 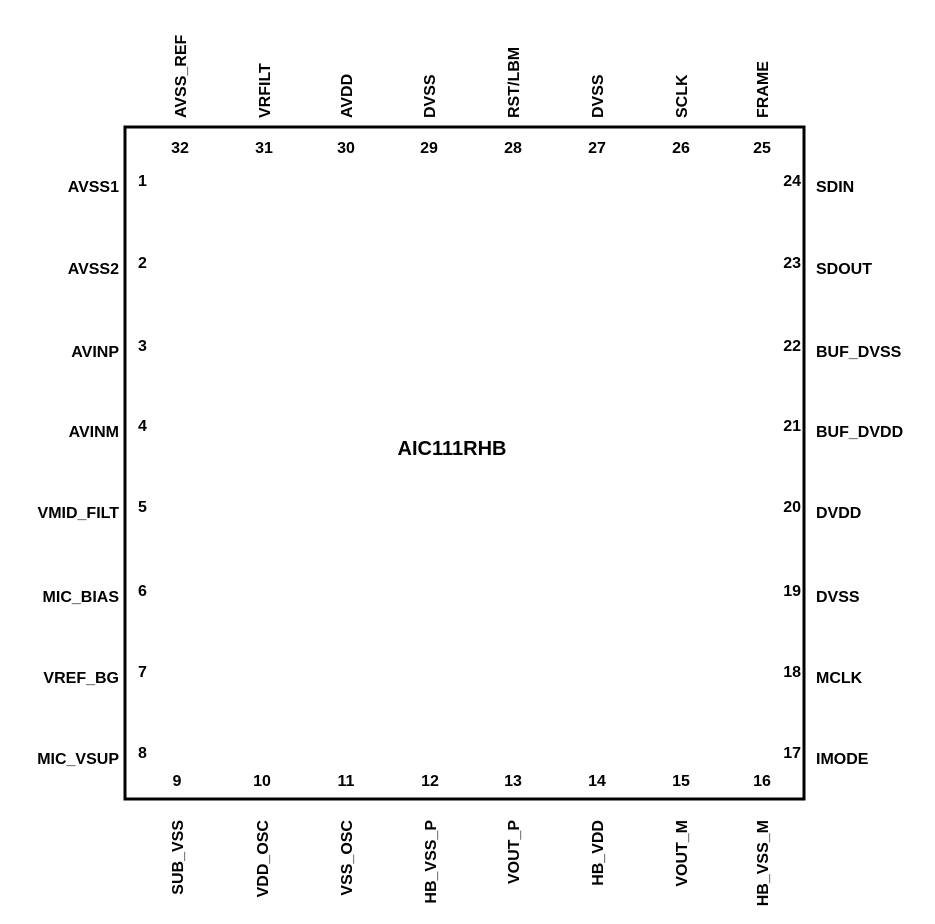 I want to click on pin-number-left: 3, so click(x=142, y=346).